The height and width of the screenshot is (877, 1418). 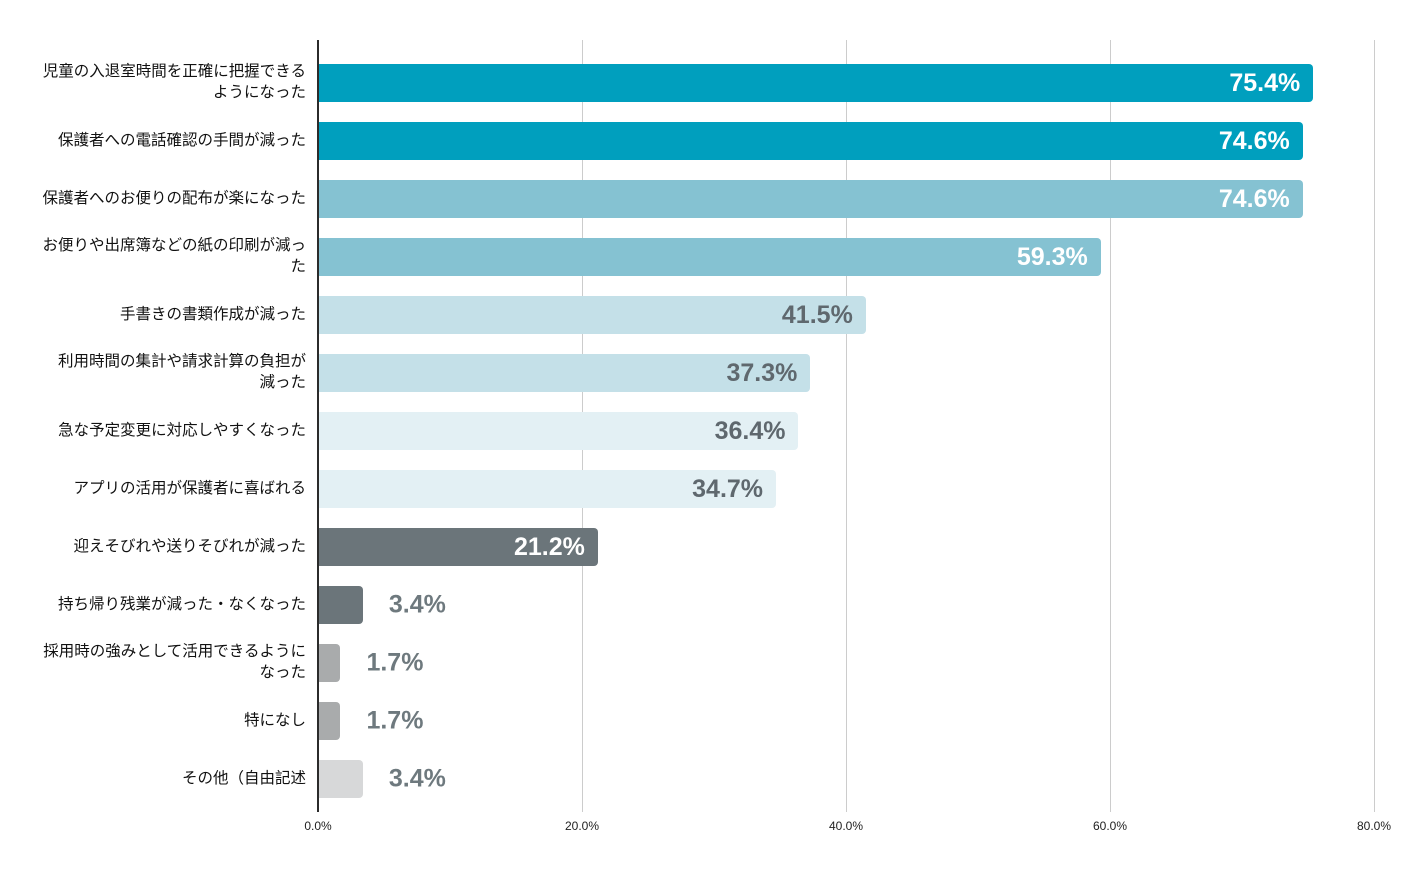 I want to click on bar-track: 41.5%, so click(x=846, y=315).